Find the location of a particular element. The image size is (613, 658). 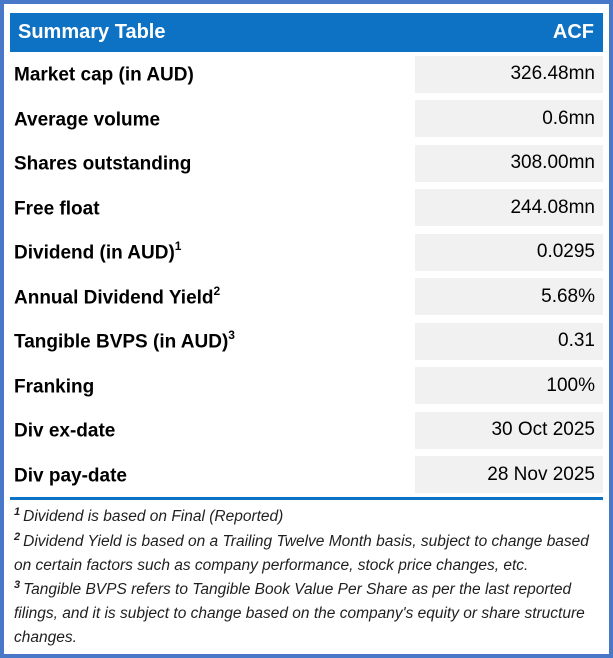

table-row: Annual Dividend Yield2 5.68% is located at coordinates (306, 297).